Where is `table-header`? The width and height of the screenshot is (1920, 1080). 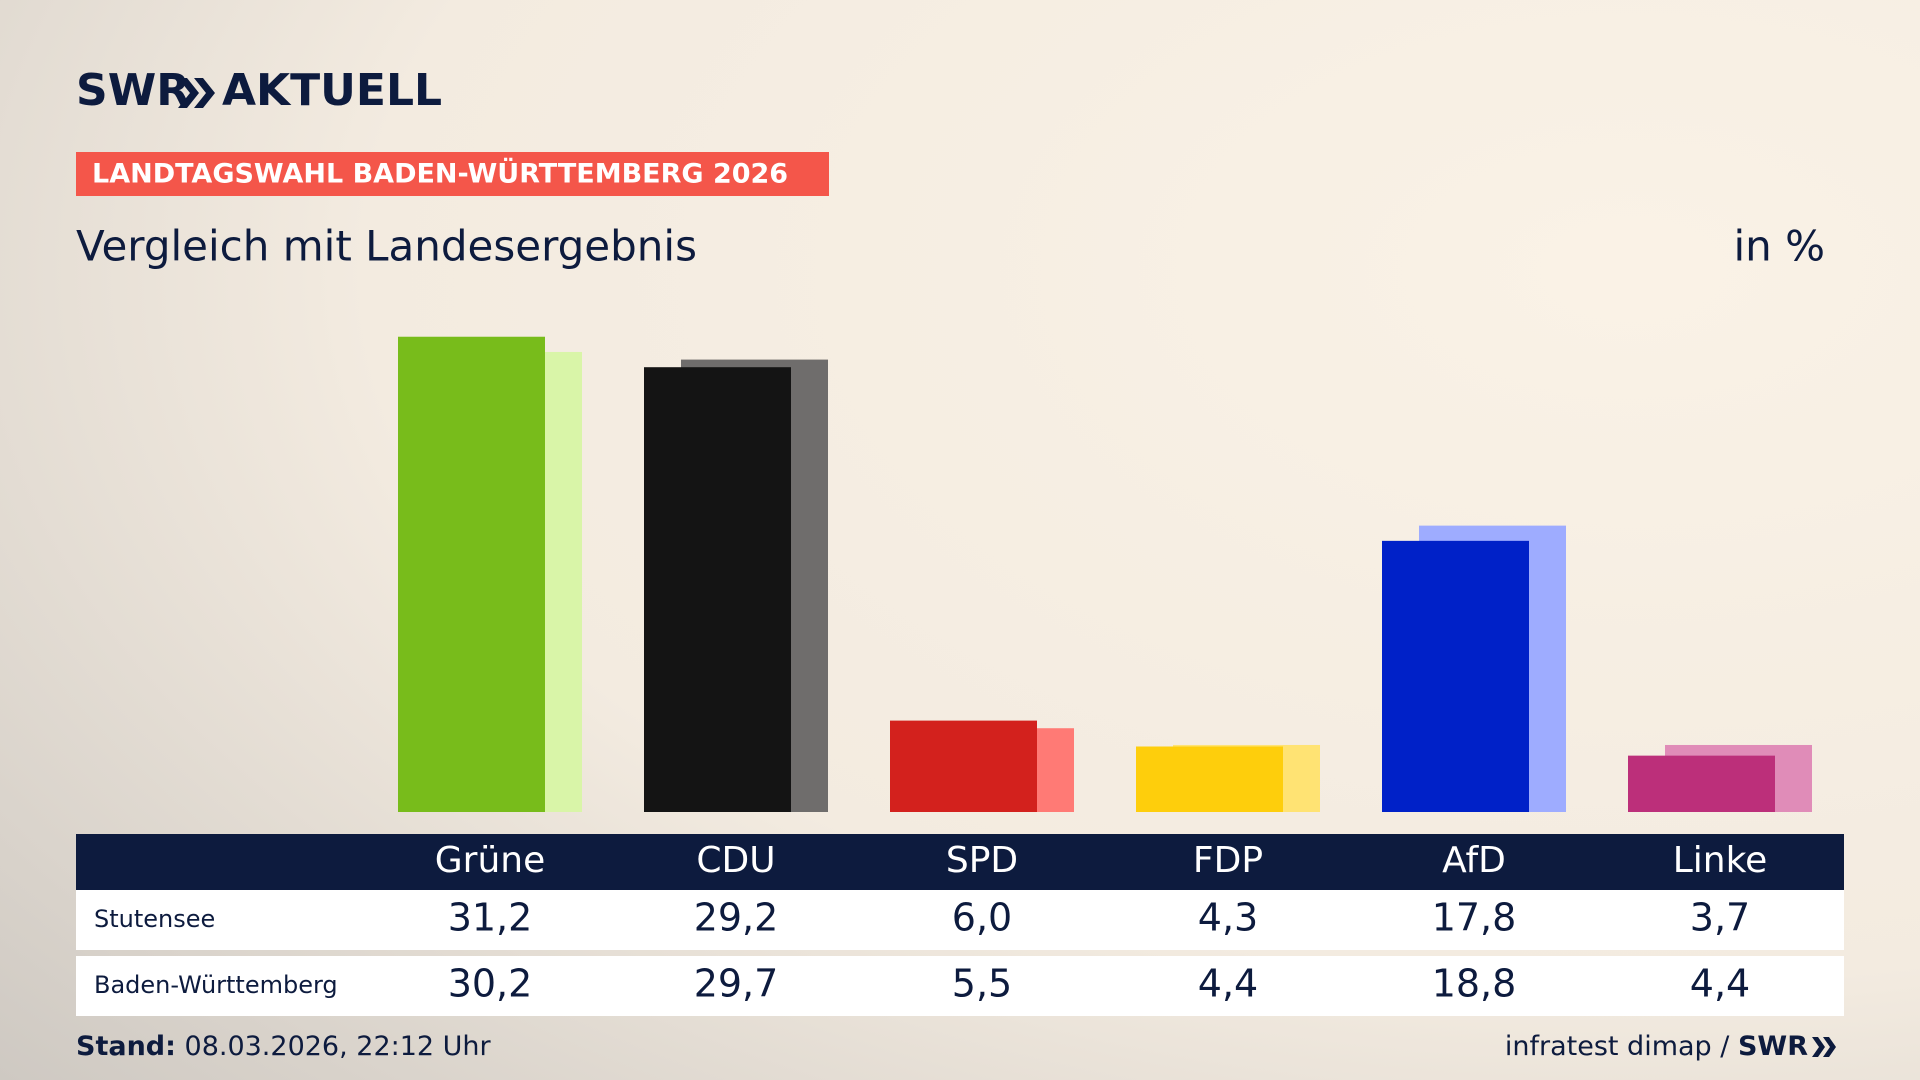 table-header is located at coordinates (960, 862).